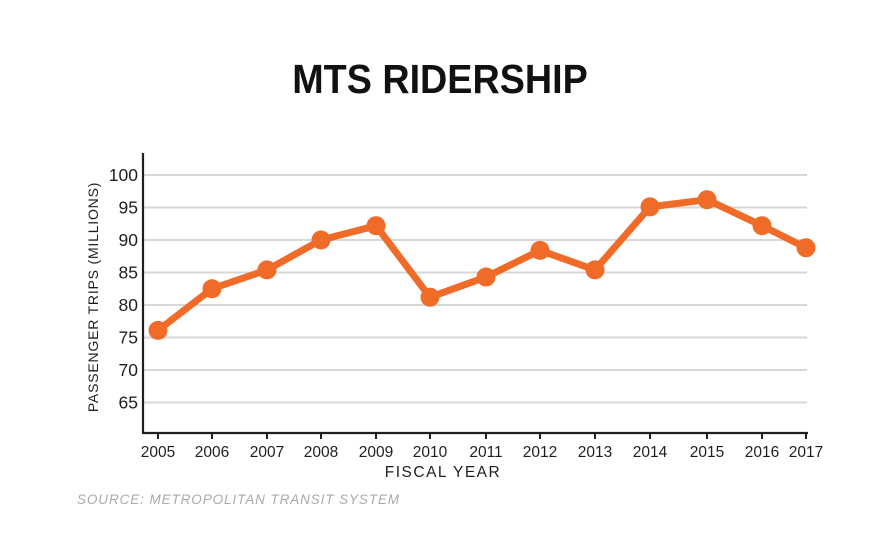 This screenshot has height=542, width=880. Describe the element at coordinates (239, 499) in the screenshot. I see `source-note: SOURCE: METROPOLITAN TRANSIT SYSTEM` at that location.